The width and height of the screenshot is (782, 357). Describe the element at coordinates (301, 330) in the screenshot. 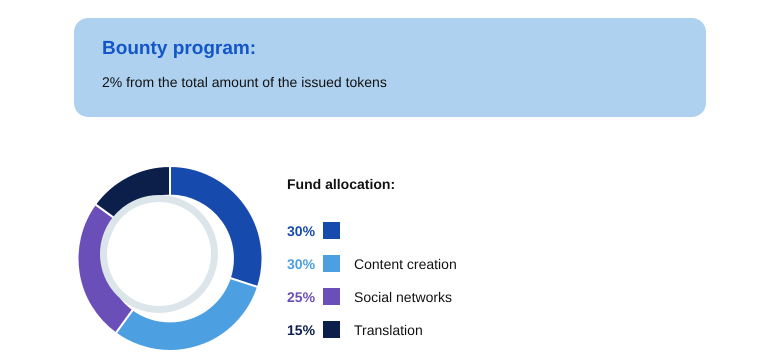

I see `data-label: 15%` at that location.